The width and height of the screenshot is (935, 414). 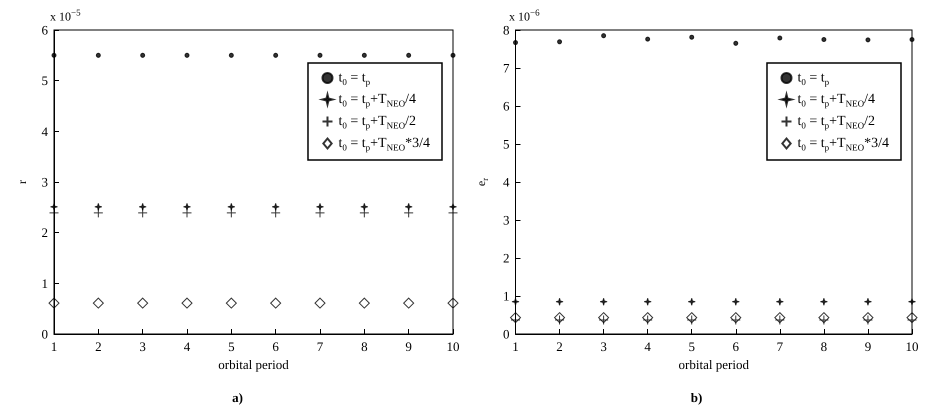 What do you see at coordinates (506, 68) in the screenshot?
I see `y-tick-label: 7` at bounding box center [506, 68].